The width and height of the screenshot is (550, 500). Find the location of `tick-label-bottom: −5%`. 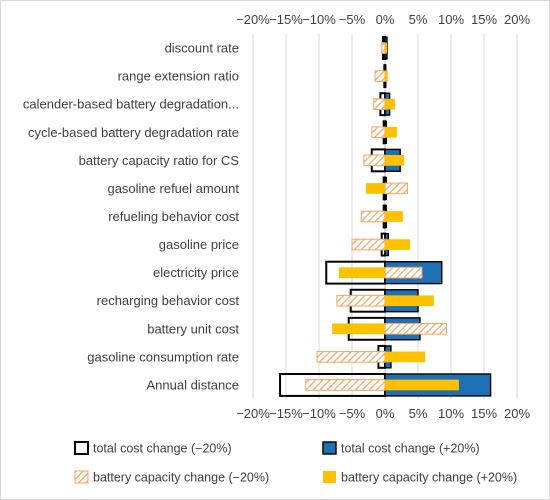

tick-label-bottom: −5% is located at coordinates (352, 413).